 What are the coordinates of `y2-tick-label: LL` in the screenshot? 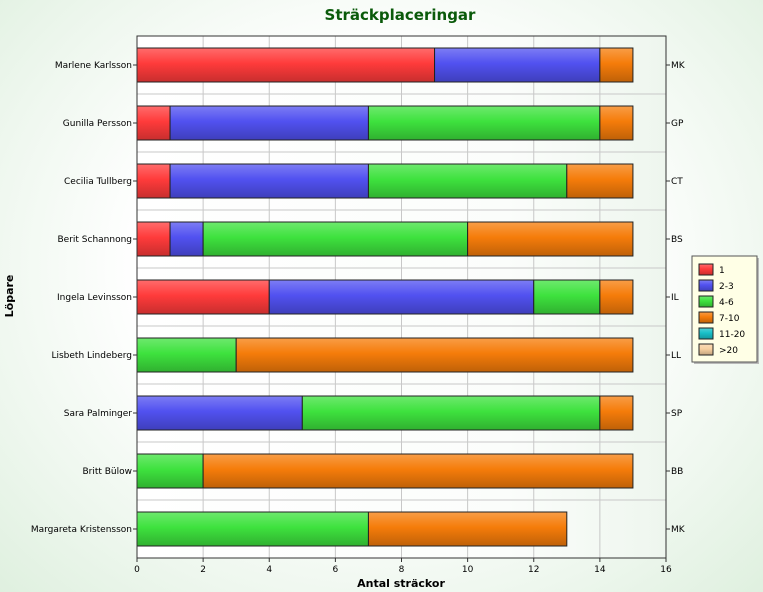 It's located at (676, 356).